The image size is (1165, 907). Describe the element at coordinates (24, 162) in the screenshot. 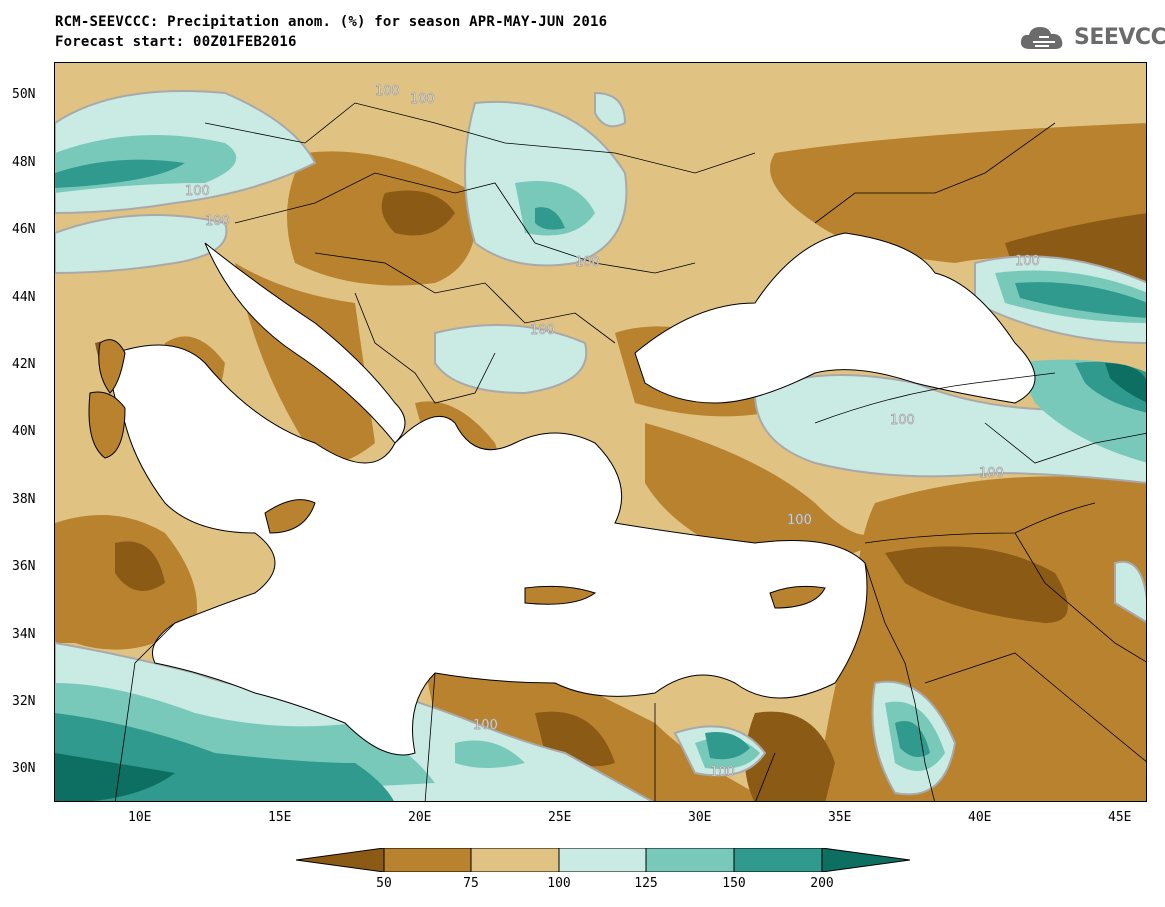

I see `y-tick-label: 48N` at that location.